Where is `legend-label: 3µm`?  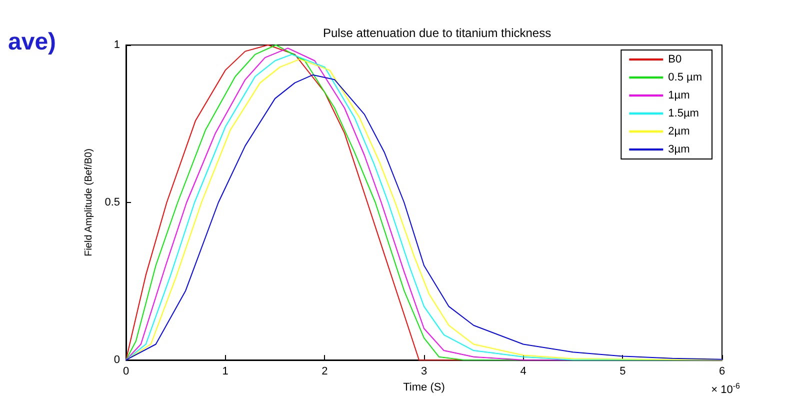 legend-label: 3µm is located at coordinates (679, 150).